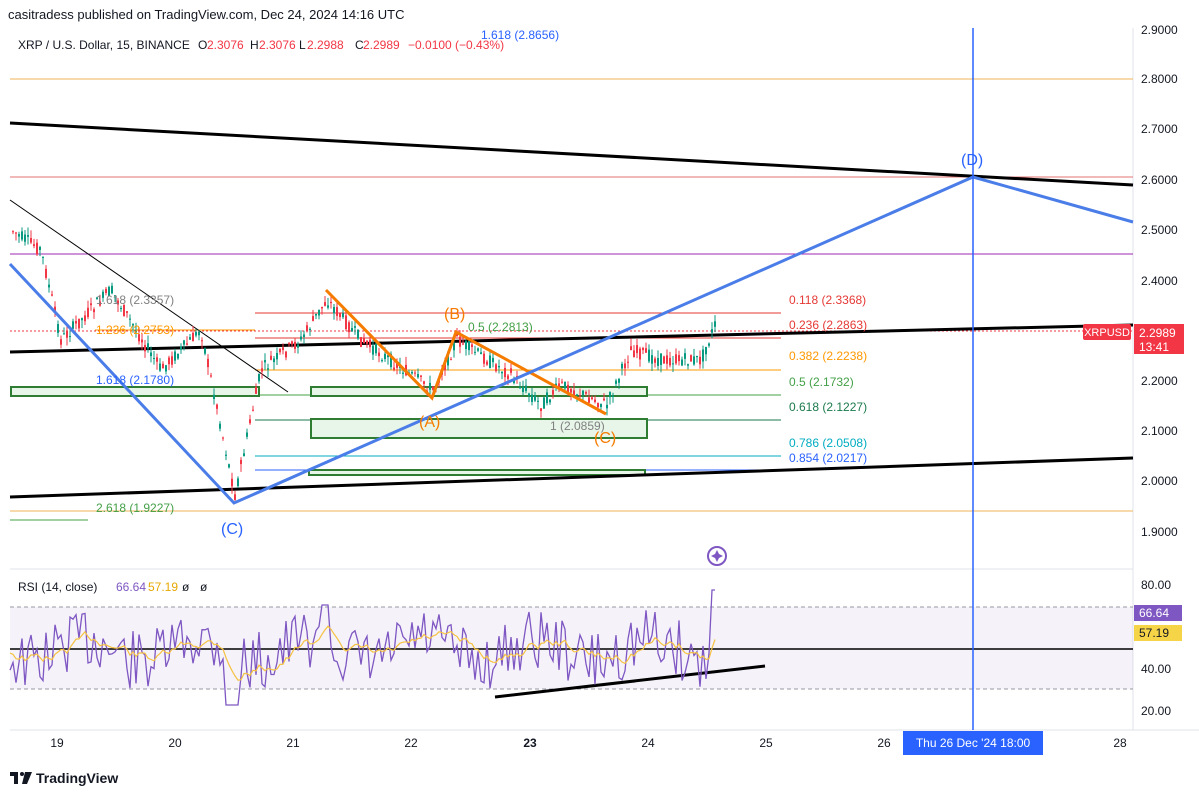 The image size is (1199, 794). What do you see at coordinates (571, 154) in the screenshot?
I see `trendline-upper` at bounding box center [571, 154].